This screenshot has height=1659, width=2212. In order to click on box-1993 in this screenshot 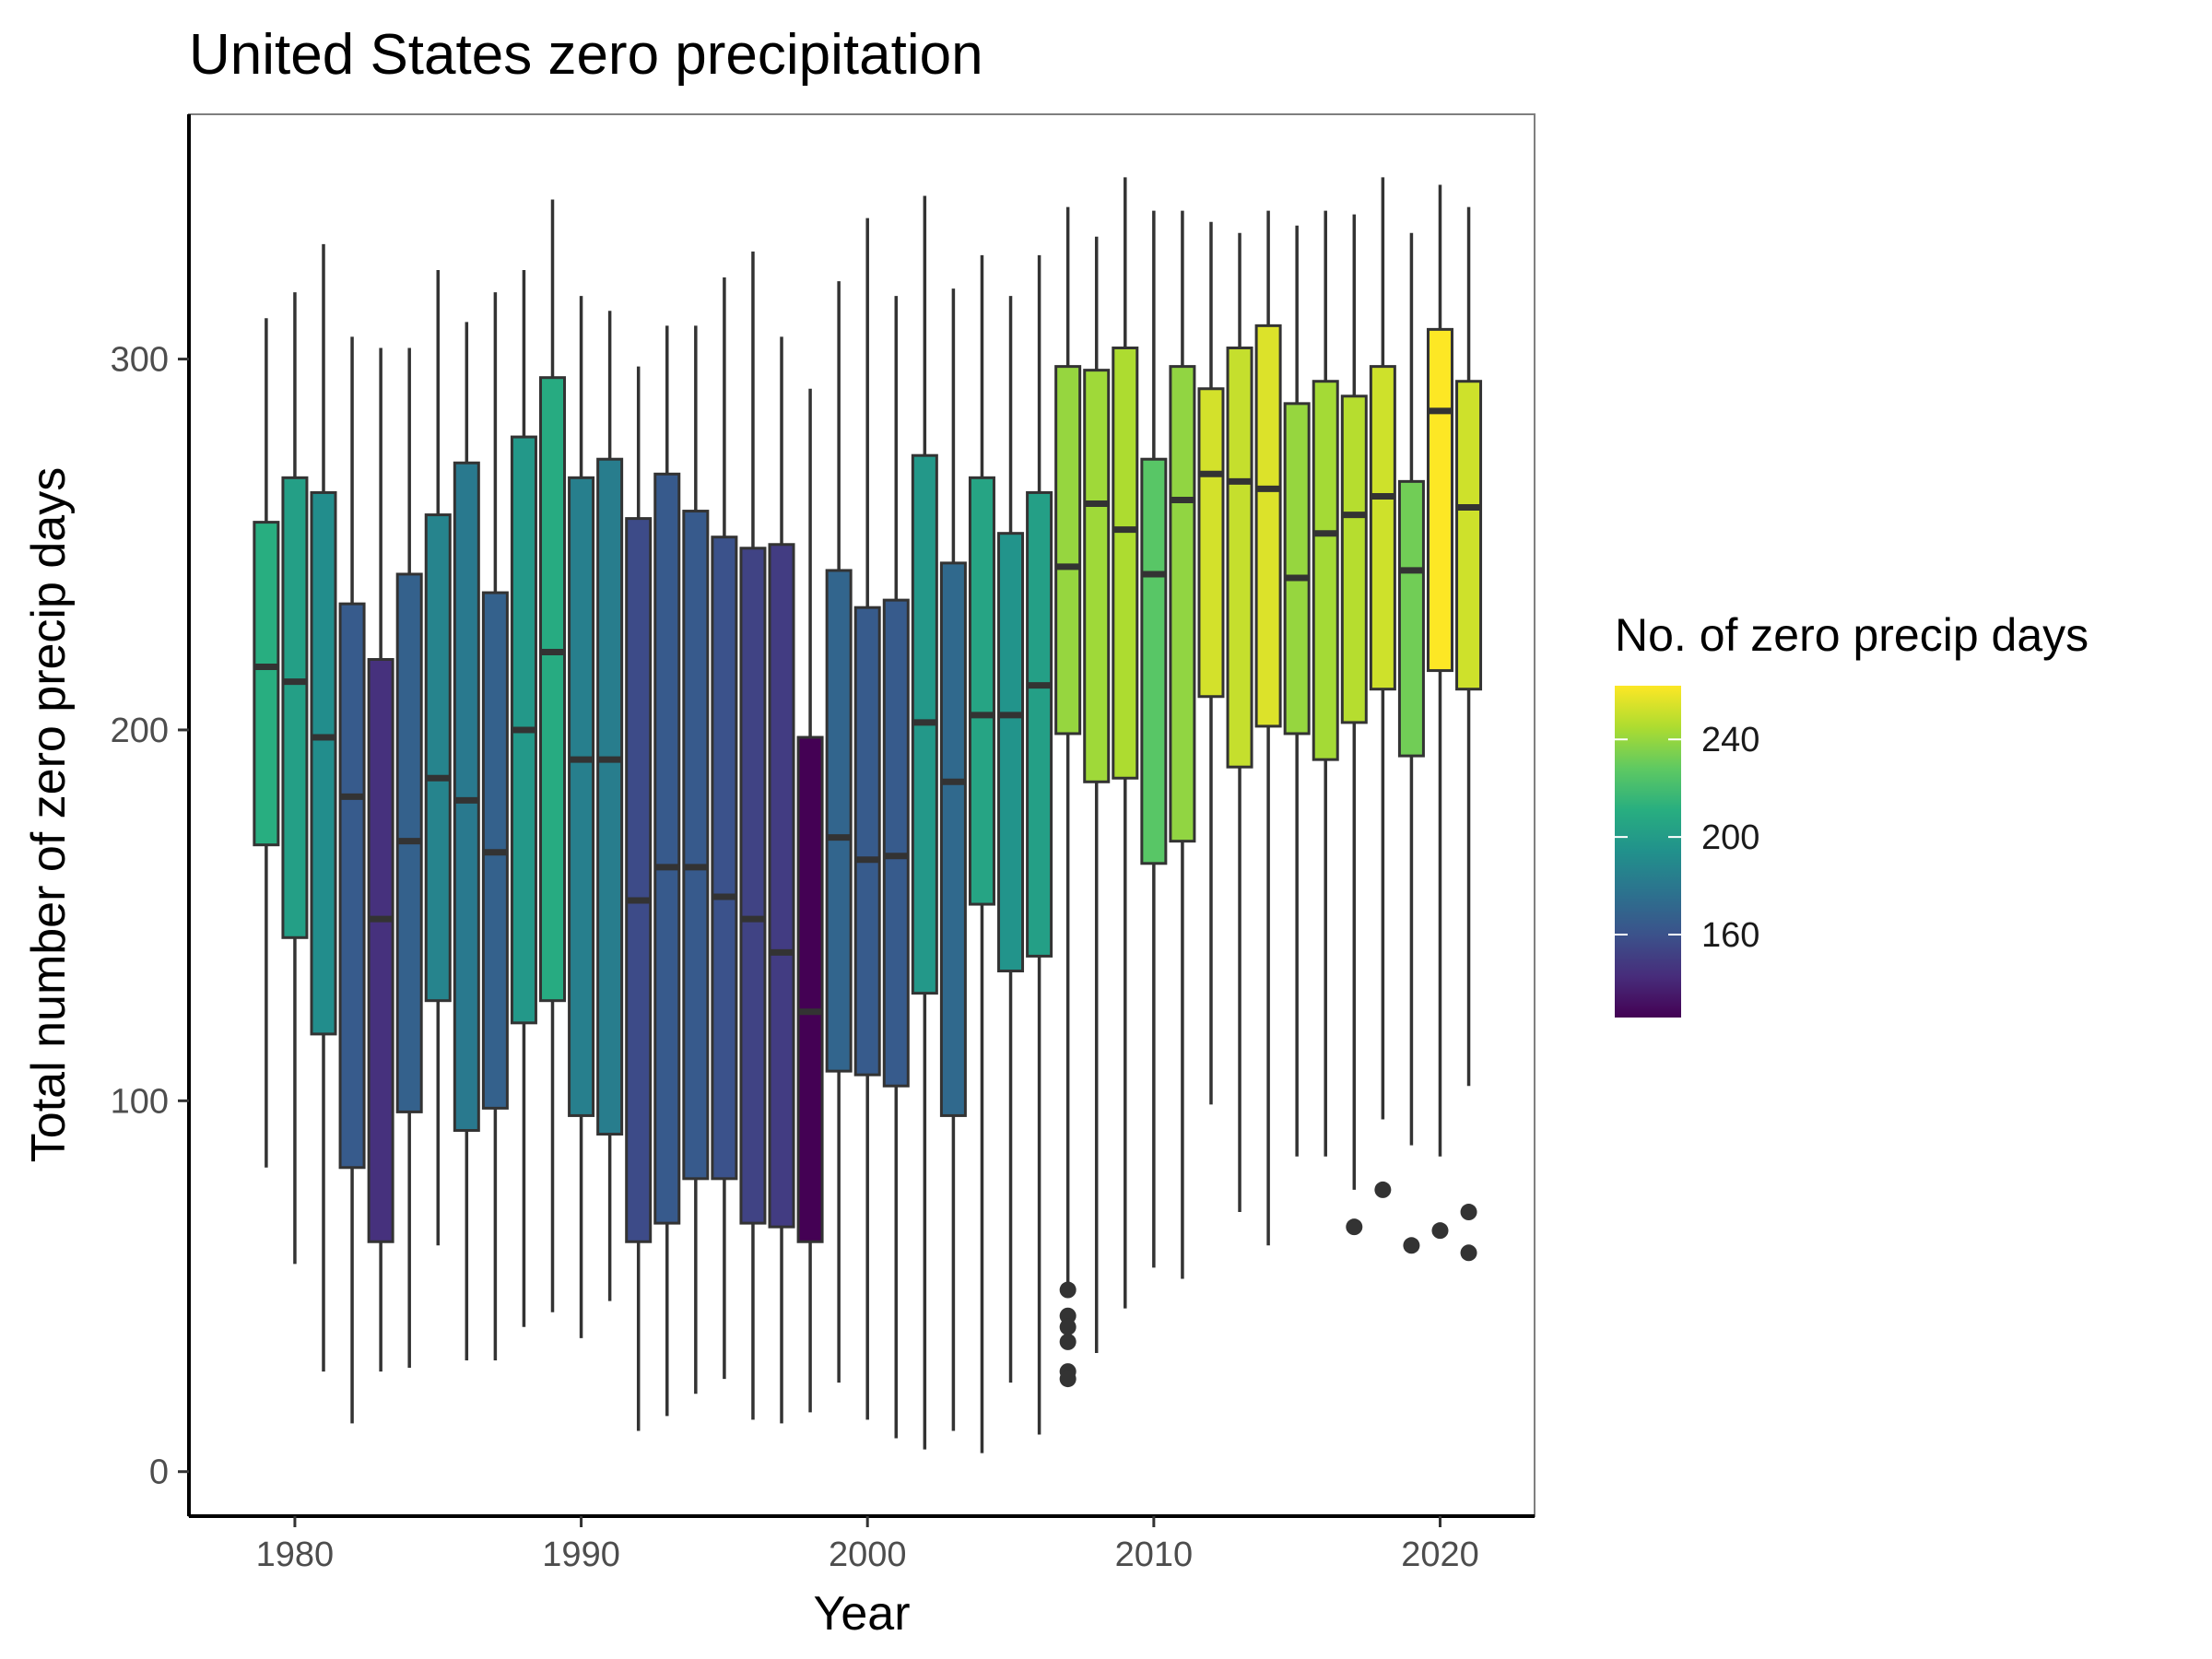, I will do `click(667, 871)`.